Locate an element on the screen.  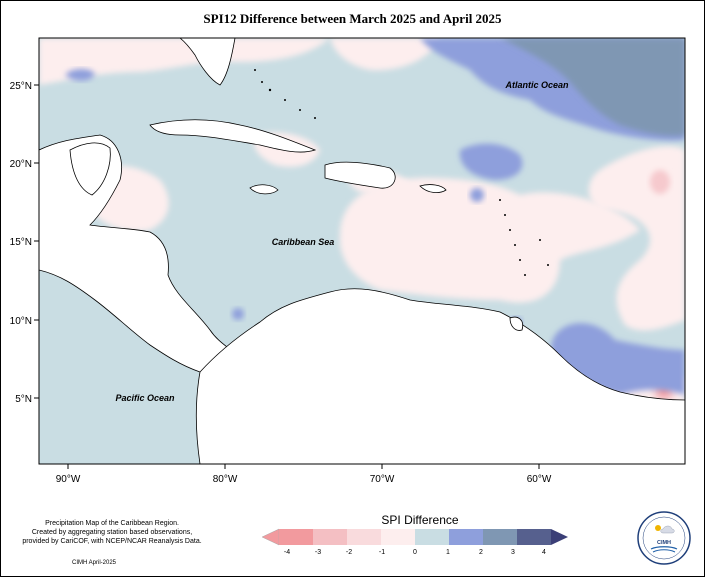
florida is located at coordinates (207, 62).